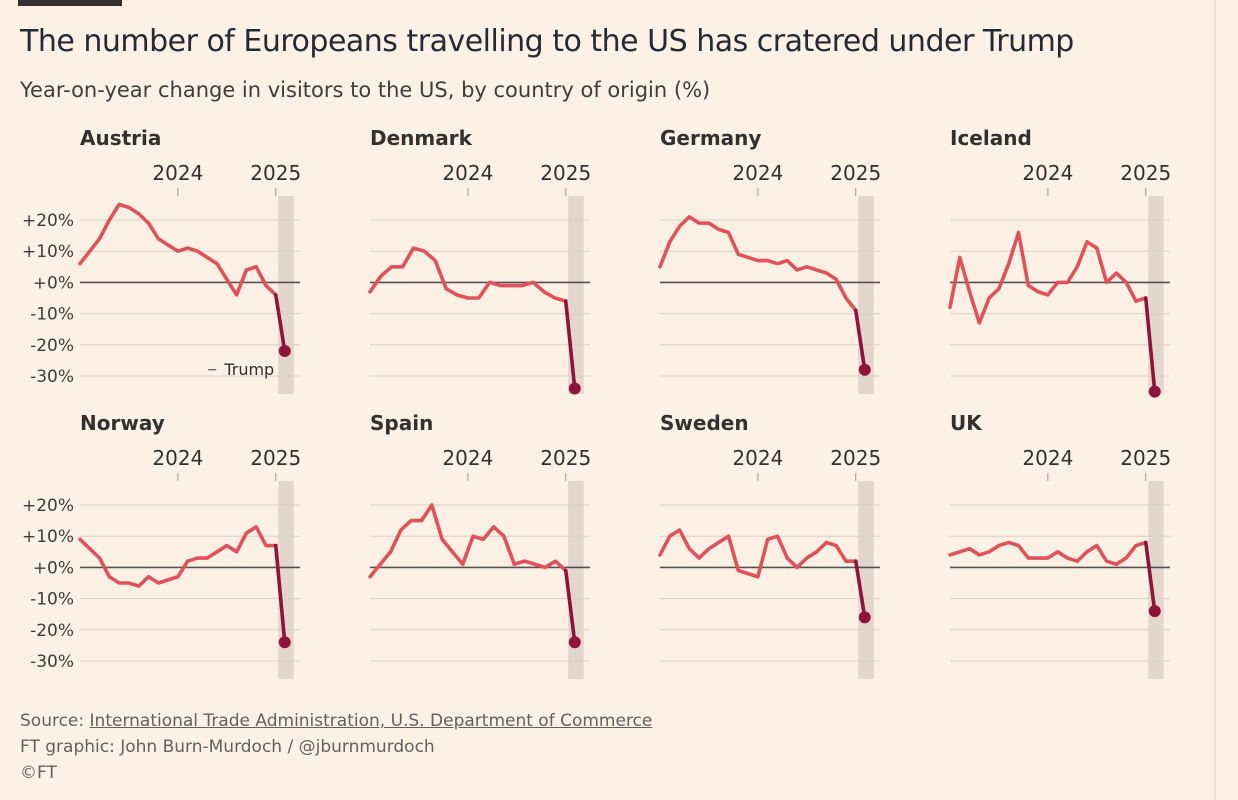 This screenshot has width=1238, height=800. I want to click on panel-svg-spain: Spain 2024 2025, so click(479, 545).